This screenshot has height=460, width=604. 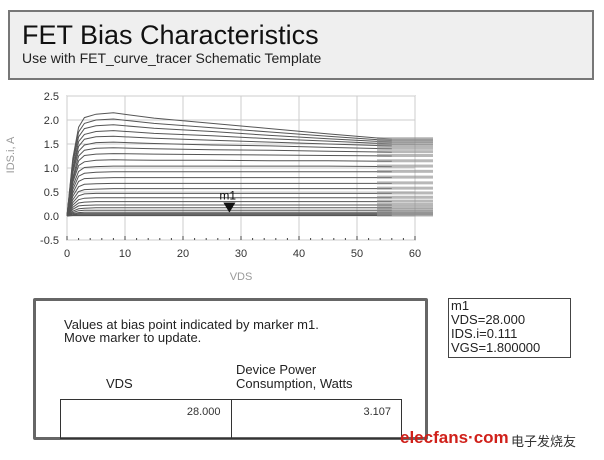 What do you see at coordinates (51, 193) in the screenshot?
I see `y-tick-label: 0.5` at bounding box center [51, 193].